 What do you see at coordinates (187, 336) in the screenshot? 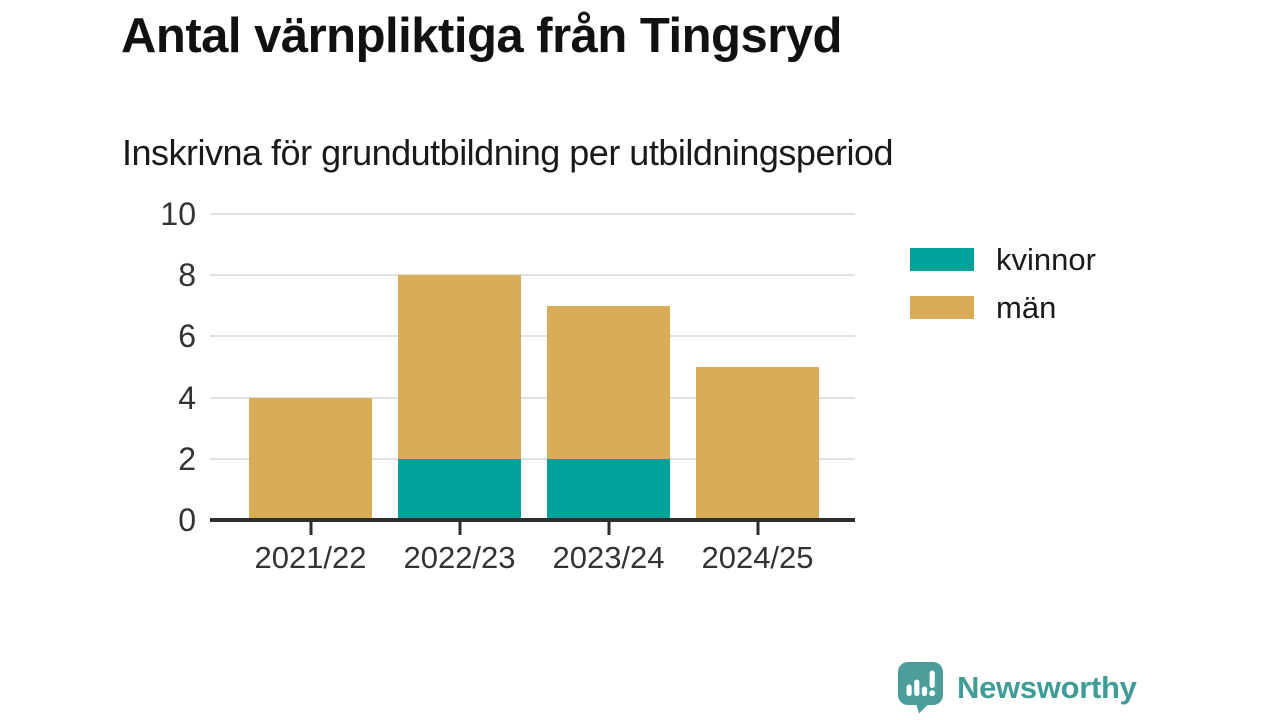
I see `y-axis-tick-label: 6` at bounding box center [187, 336].